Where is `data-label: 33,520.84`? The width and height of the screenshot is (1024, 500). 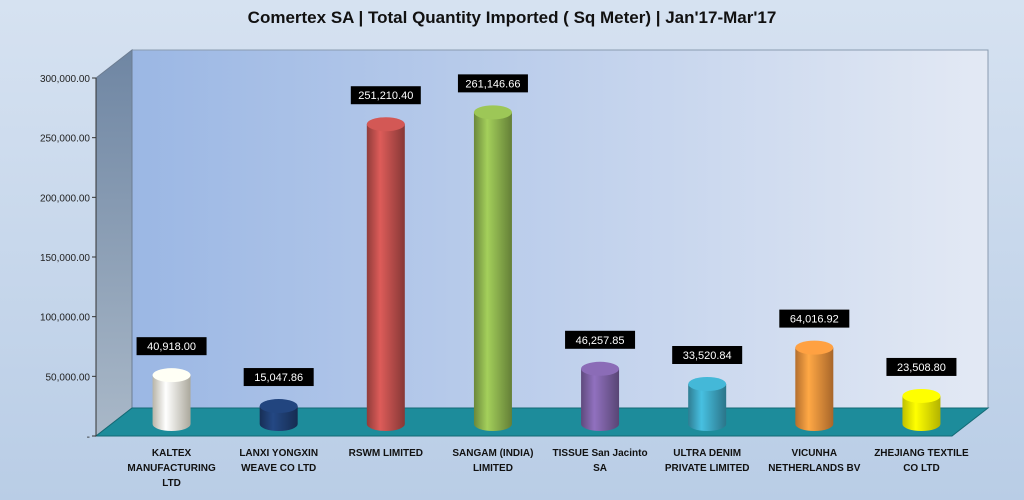
data-label: 33,520.84 is located at coordinates (707, 356).